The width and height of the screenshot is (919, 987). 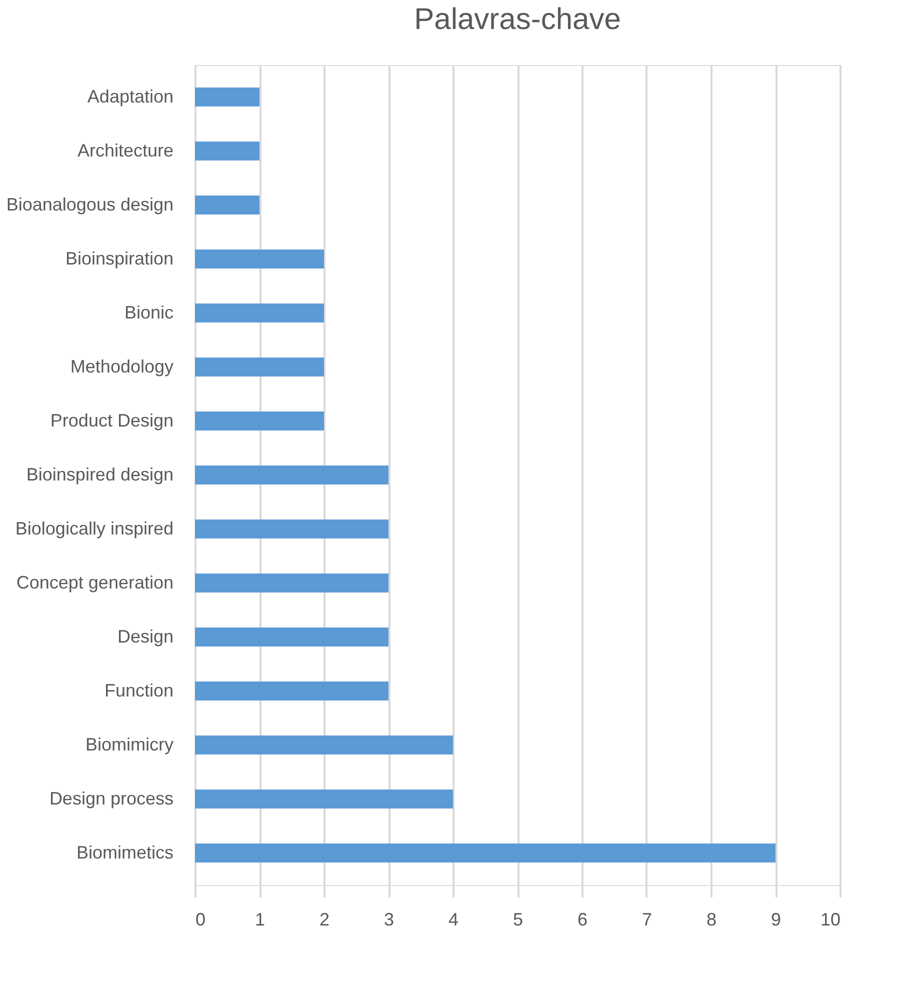 I want to click on y-tick-label: Bionic, so click(x=149, y=312).